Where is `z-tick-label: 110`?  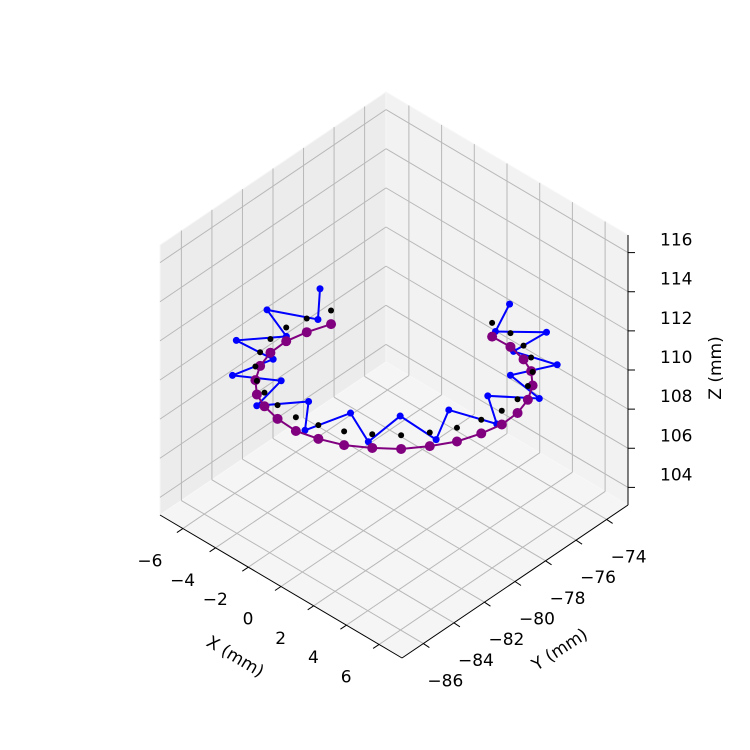
z-tick-label: 110 is located at coordinates (676, 358).